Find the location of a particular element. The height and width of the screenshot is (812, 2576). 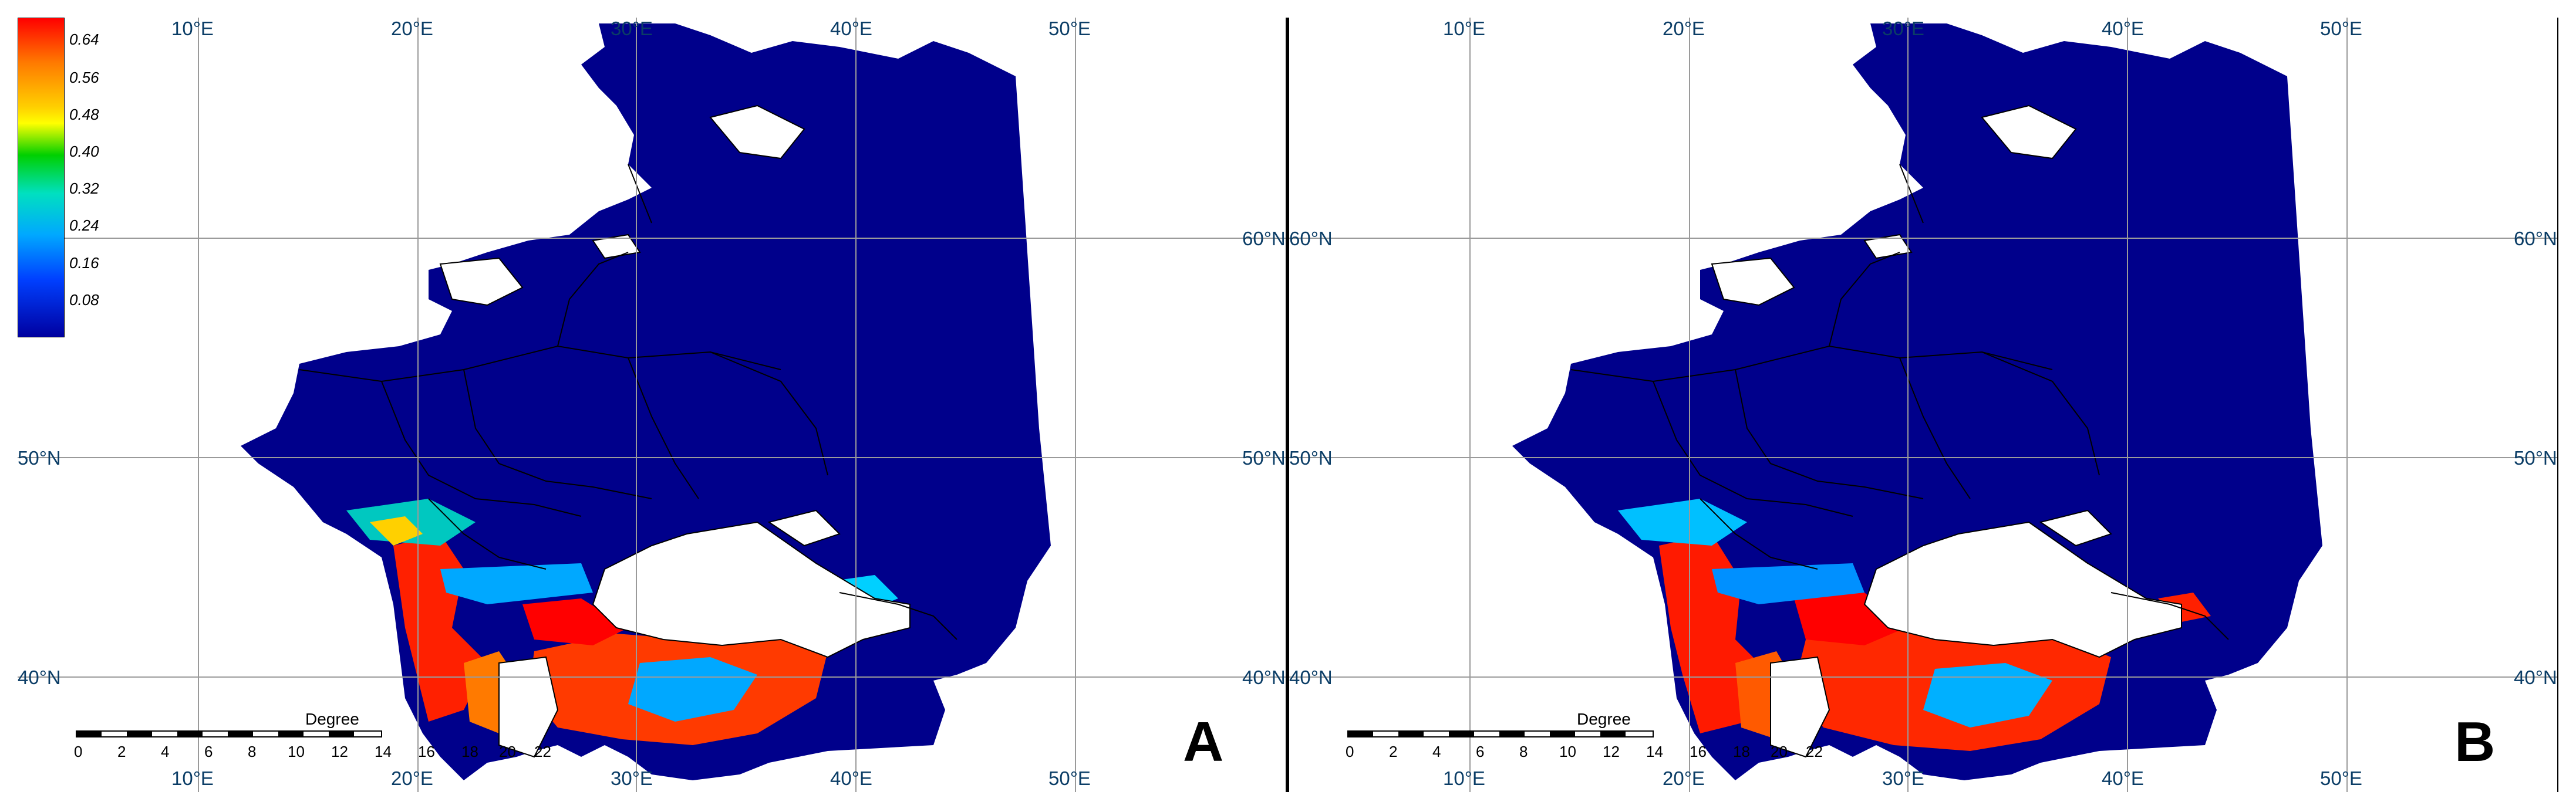

hotspots-b is located at coordinates (1914, 625).